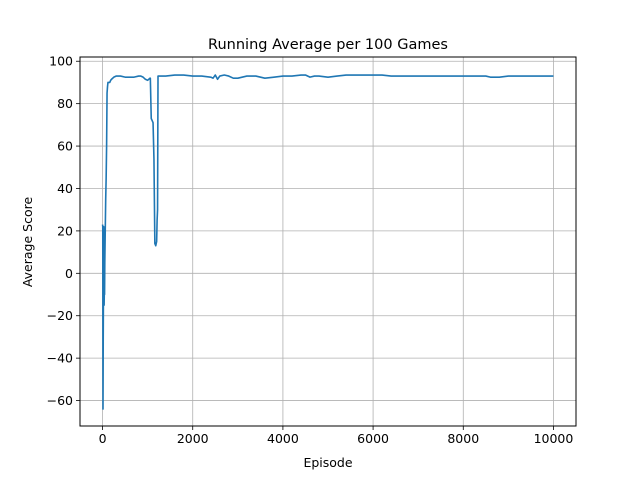  What do you see at coordinates (27, 242) in the screenshot?
I see `y-axis-label: Average Score` at bounding box center [27, 242].